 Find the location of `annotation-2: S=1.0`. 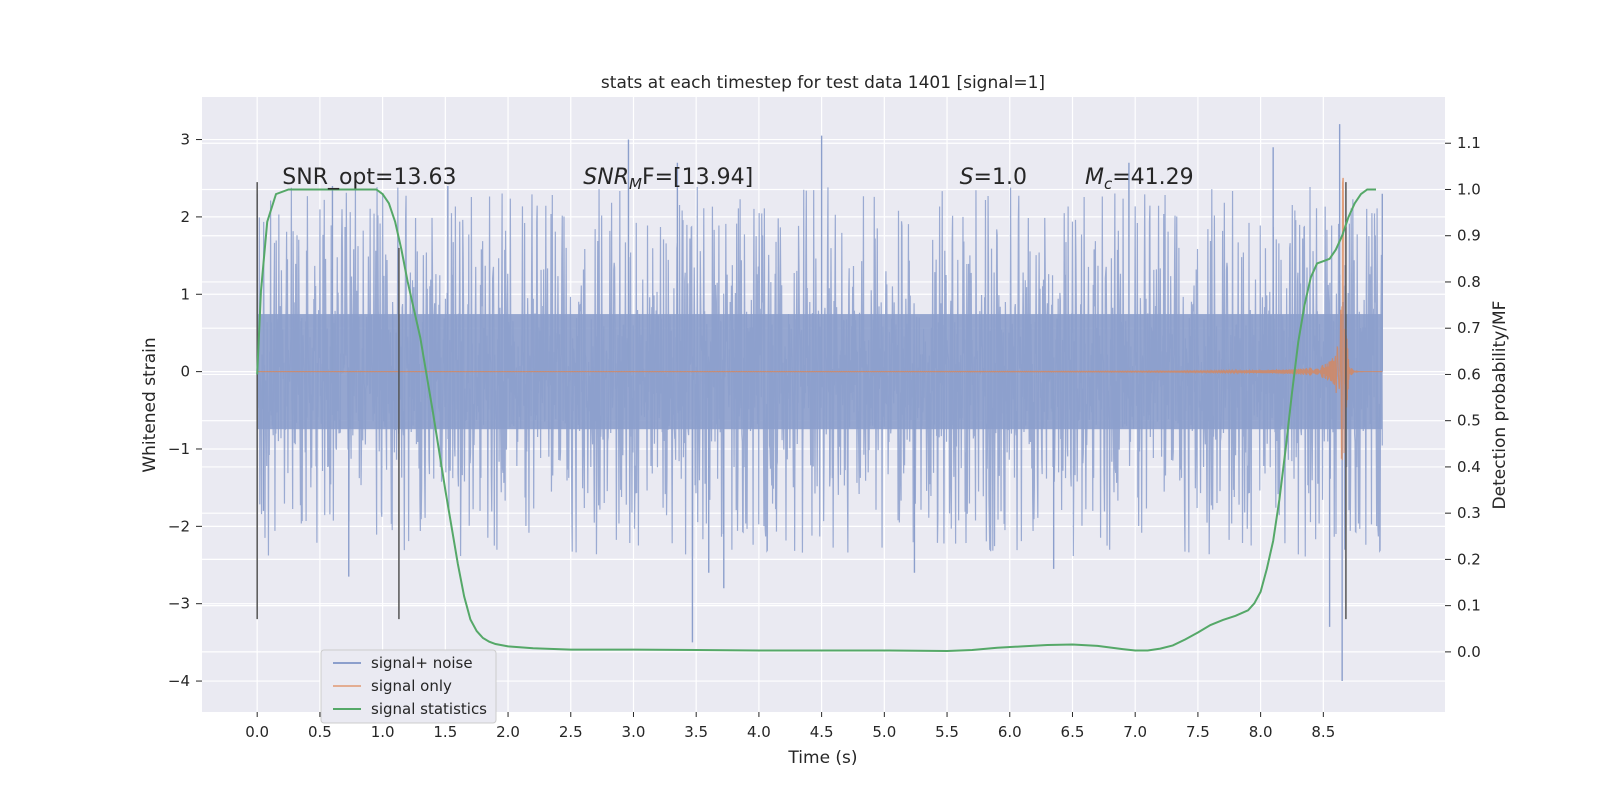

annotation-2: S=1.0 is located at coordinates (993, 177).